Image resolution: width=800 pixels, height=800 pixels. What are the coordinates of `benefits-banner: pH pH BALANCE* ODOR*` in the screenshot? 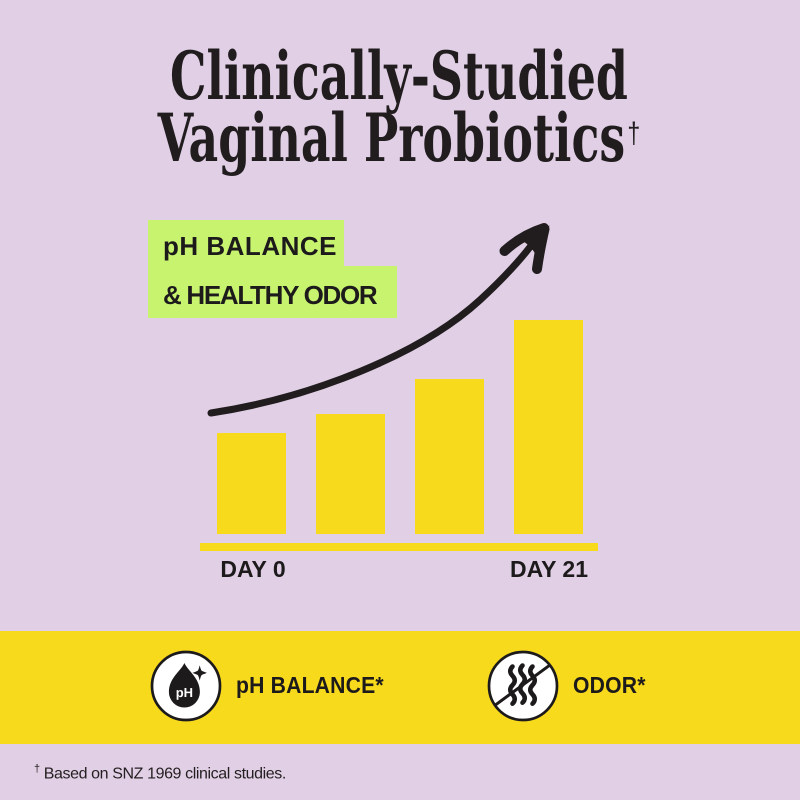 It's located at (400, 687).